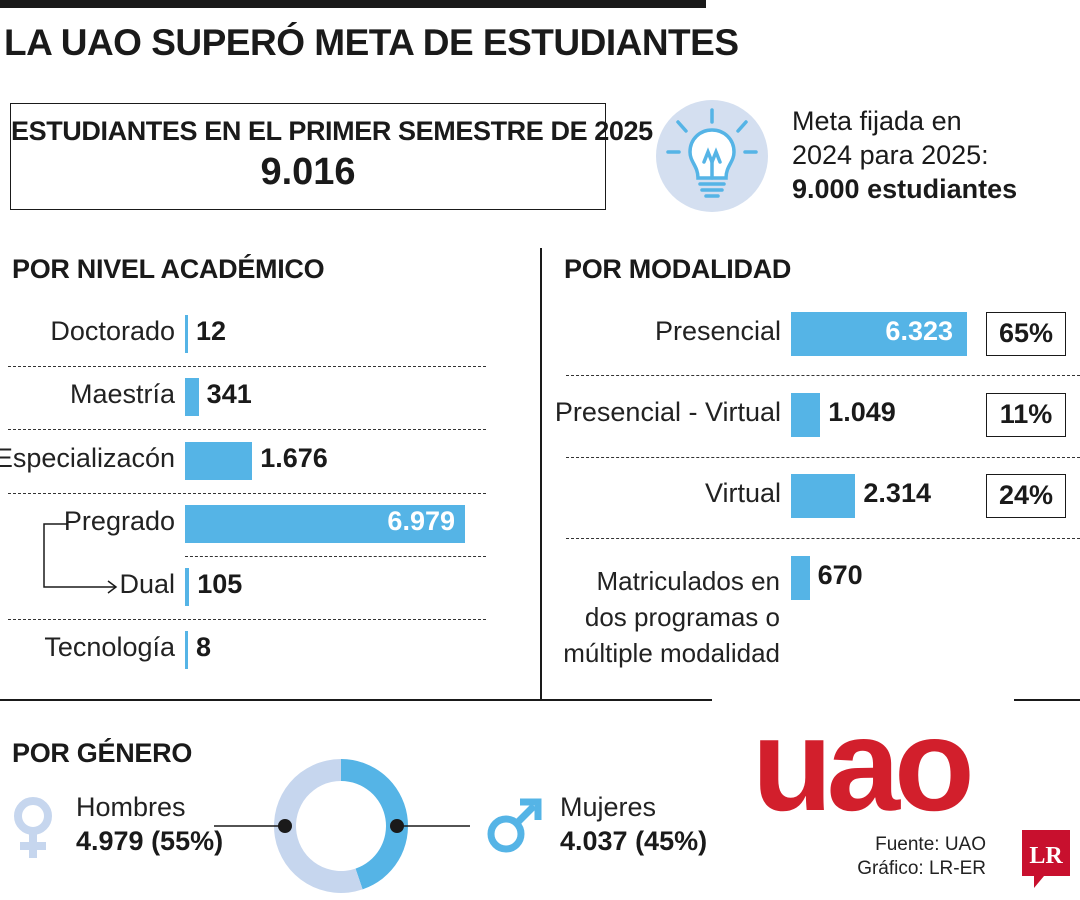 This screenshot has height=900, width=1080. I want to click on modalidad-bar-presencial-virtual, so click(806, 415).